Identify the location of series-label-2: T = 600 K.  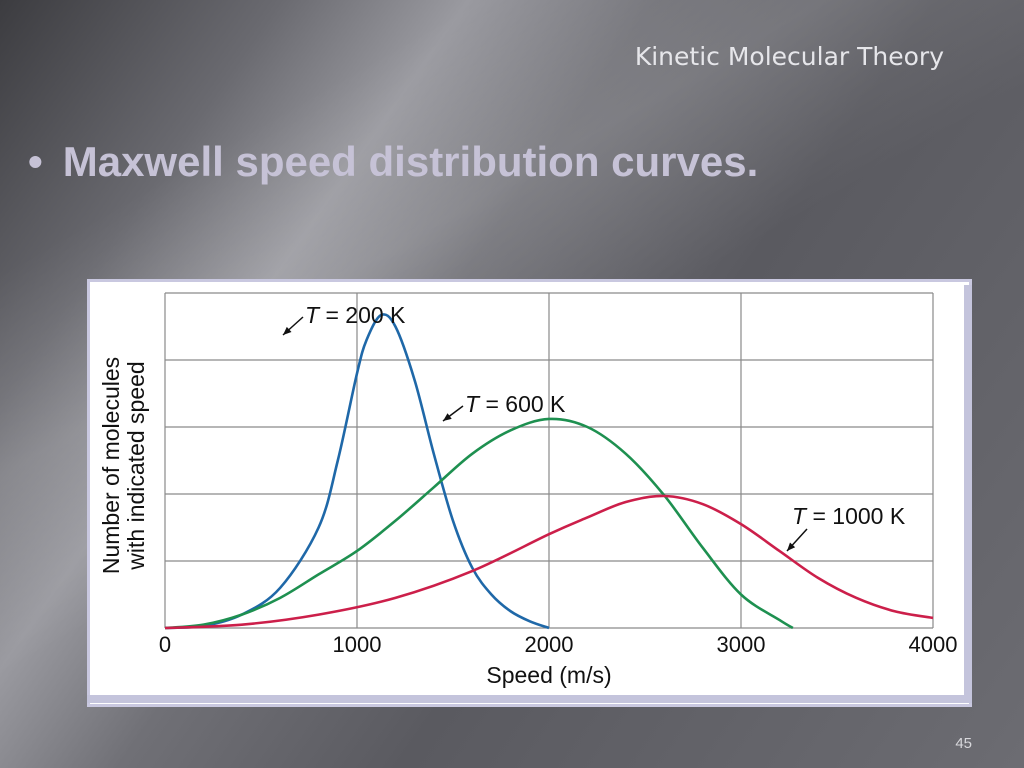
(515, 404).